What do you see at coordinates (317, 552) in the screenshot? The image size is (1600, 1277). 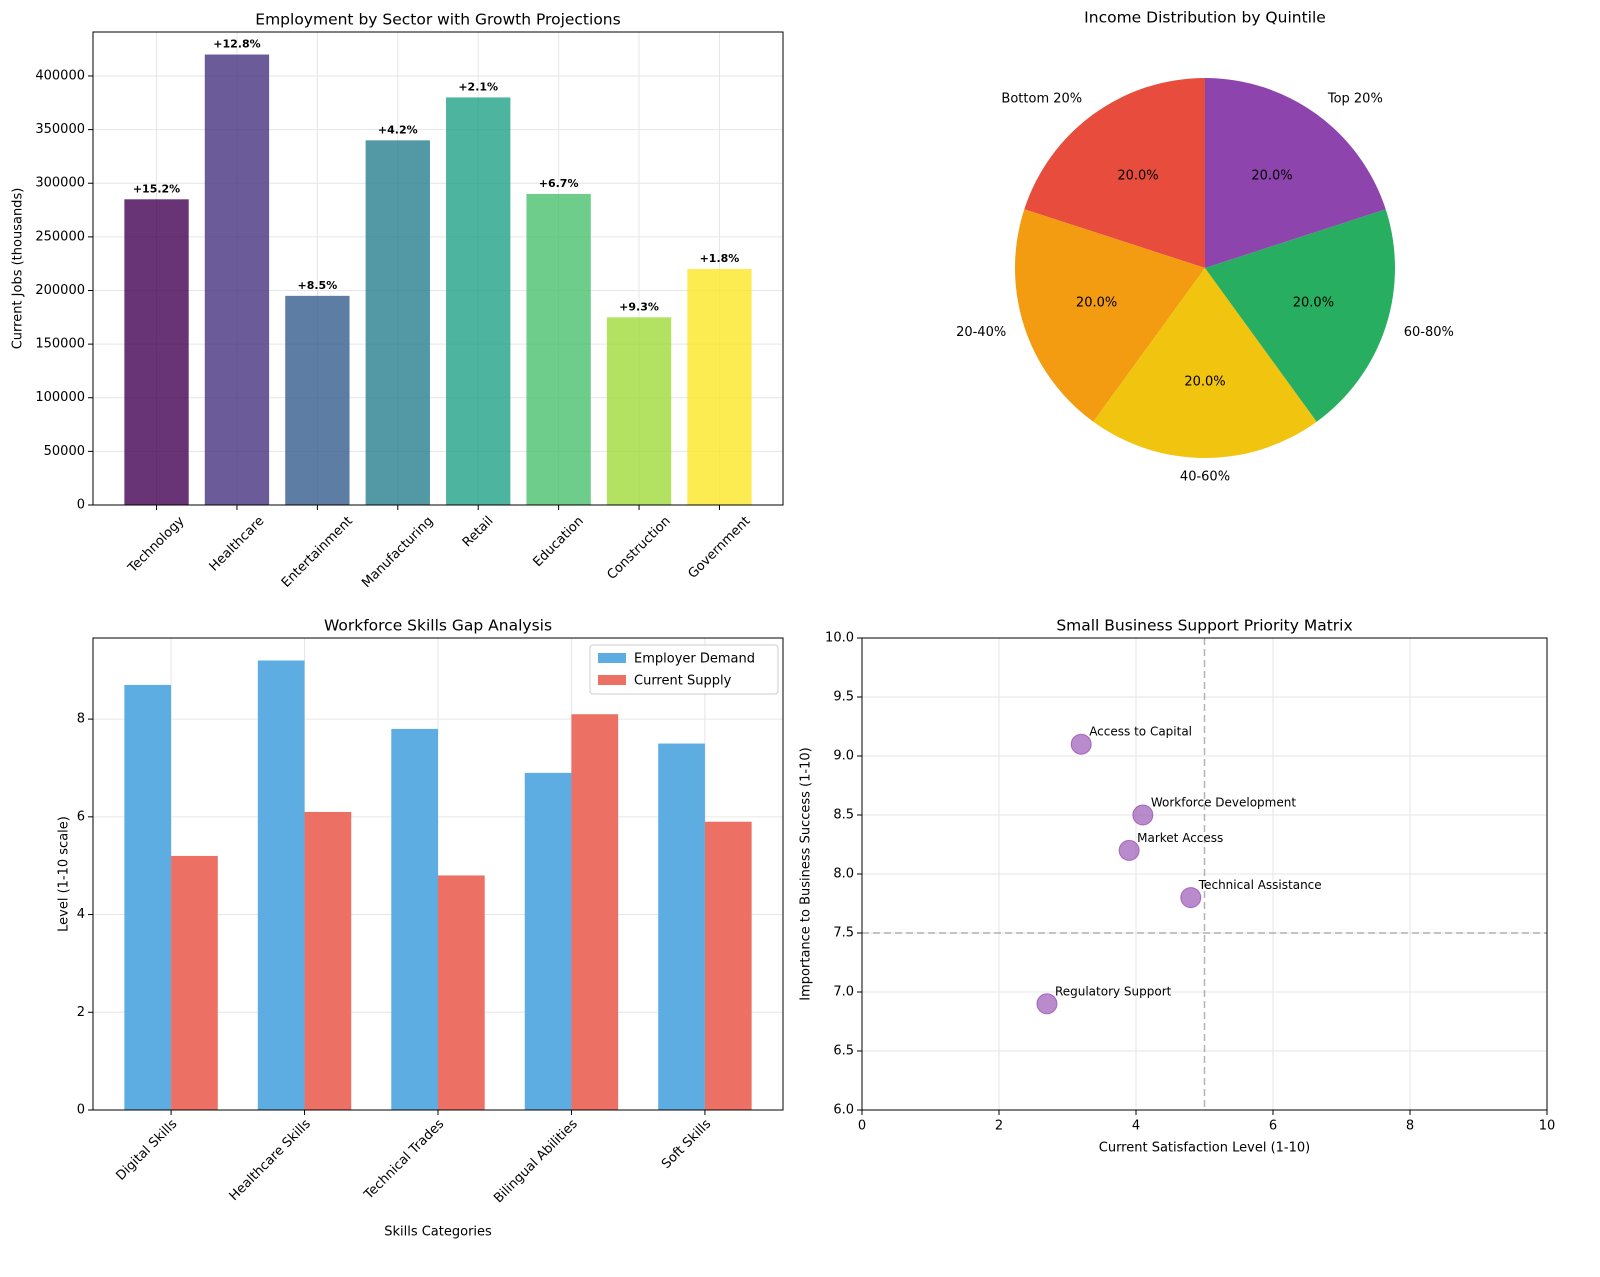 I see `x-tick-label: Entertainment` at bounding box center [317, 552].